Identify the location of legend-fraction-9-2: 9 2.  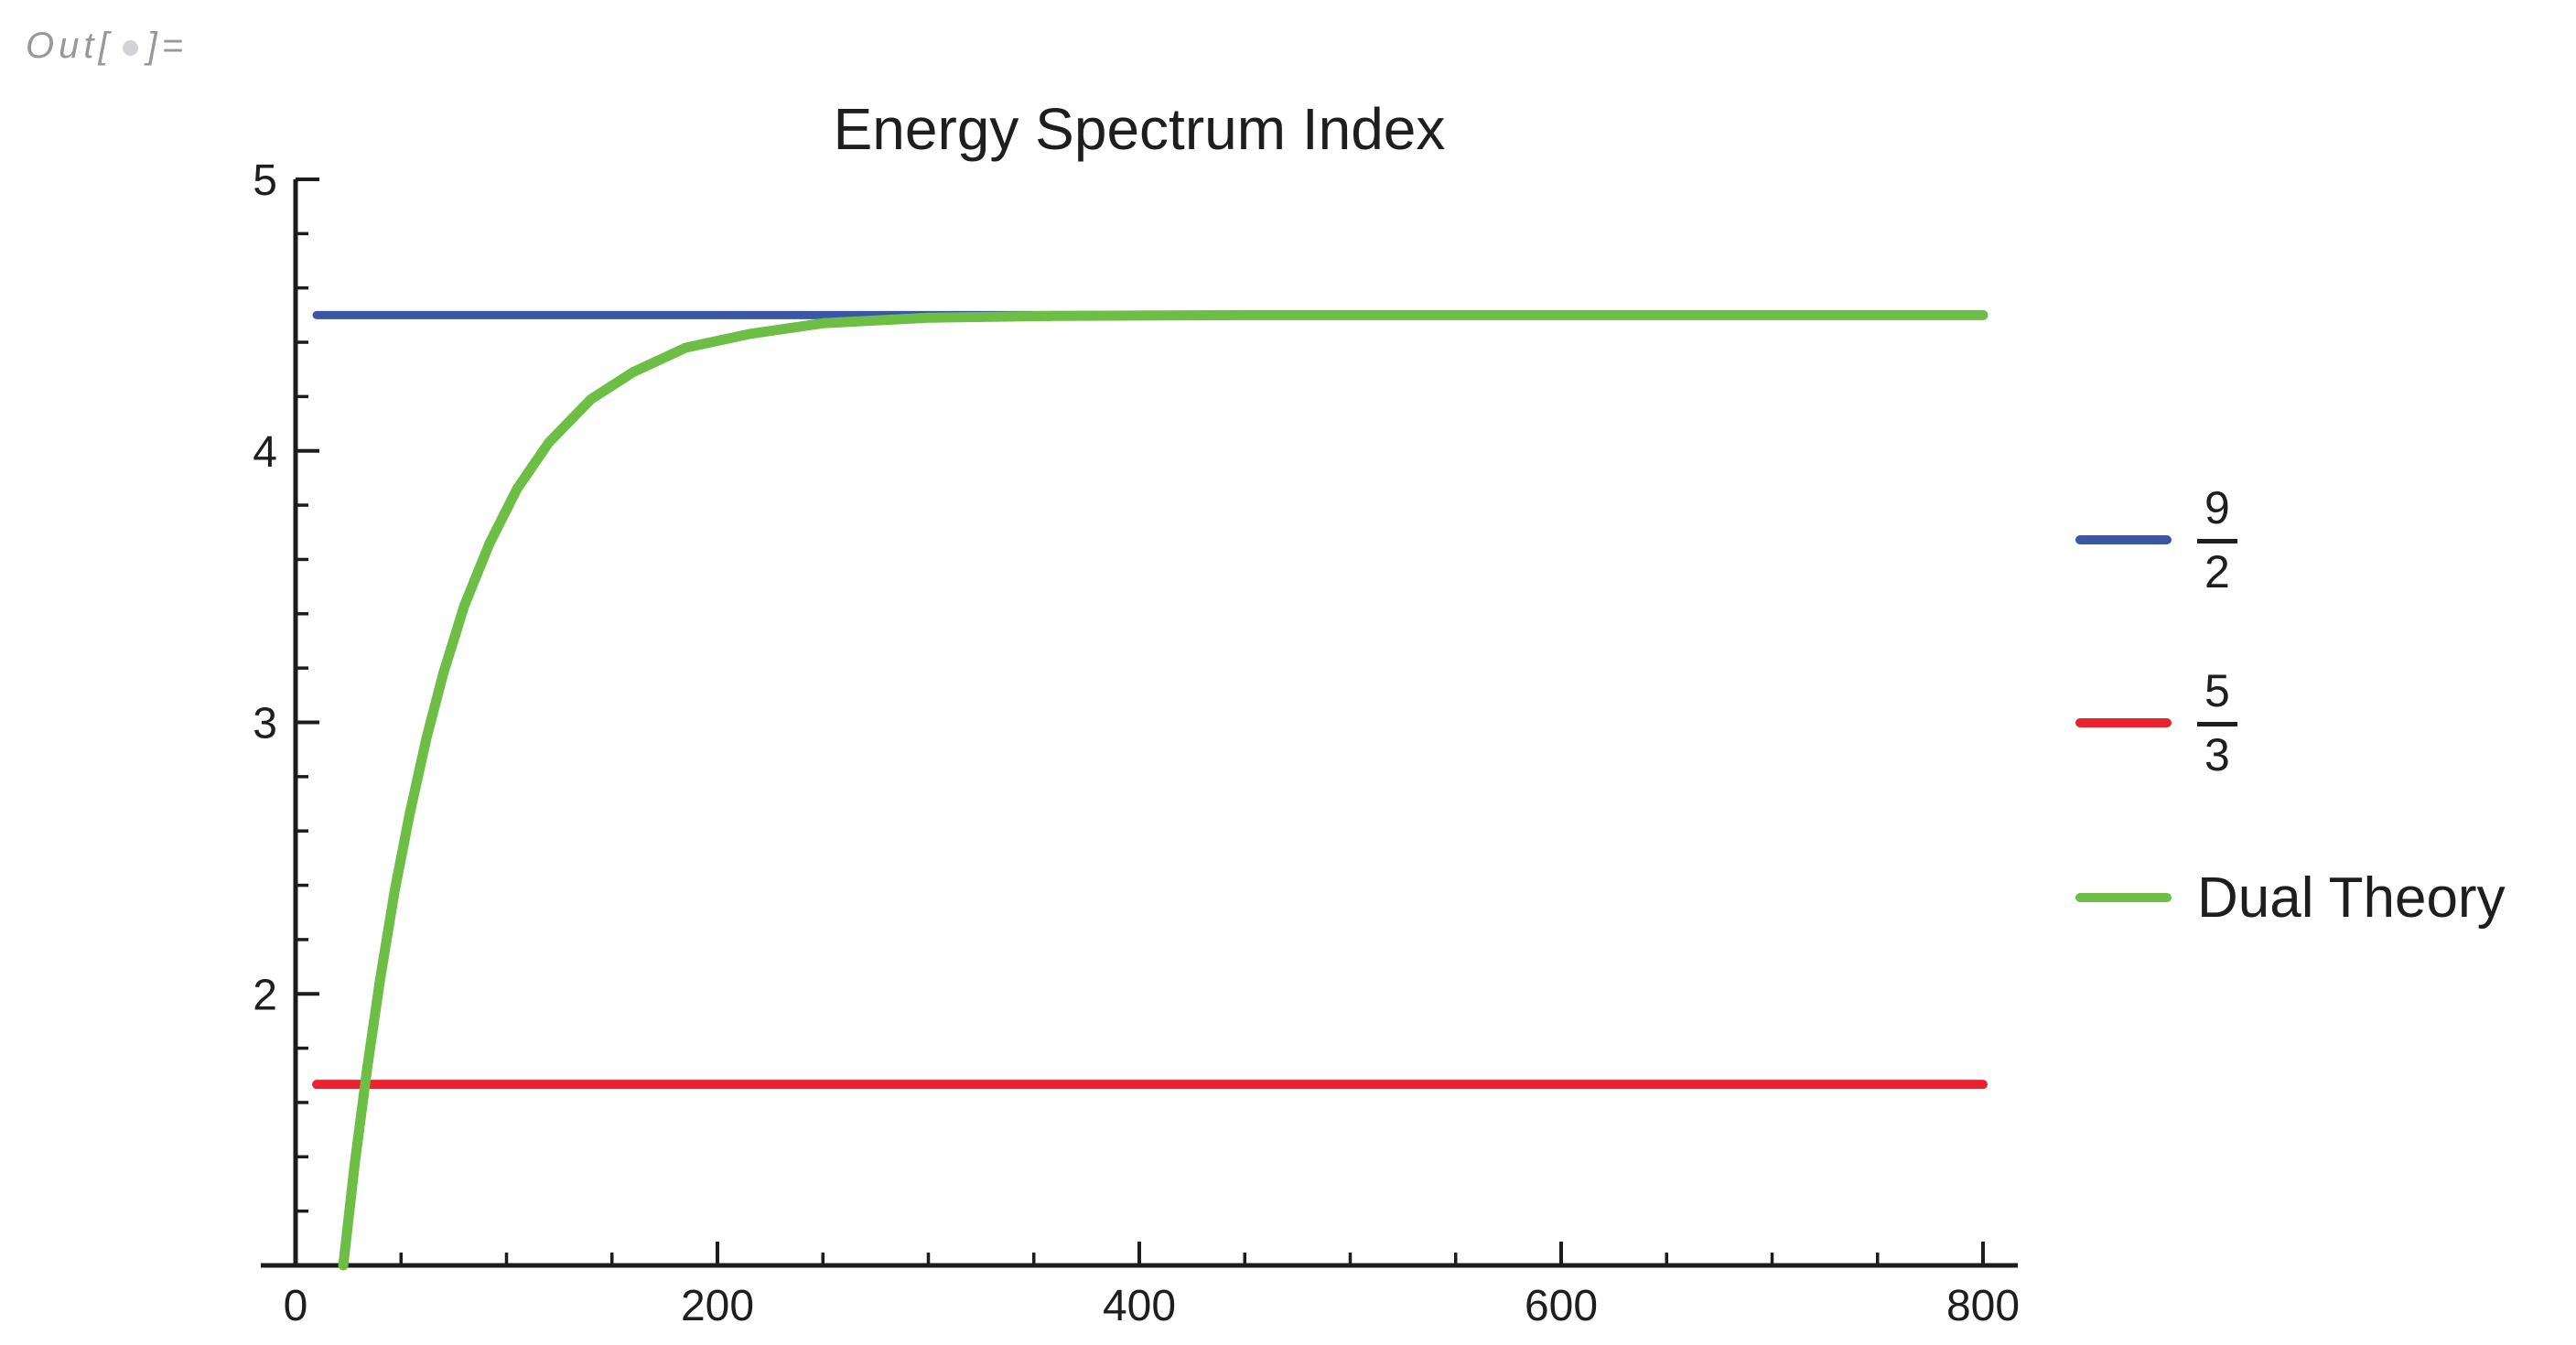
(2217, 540).